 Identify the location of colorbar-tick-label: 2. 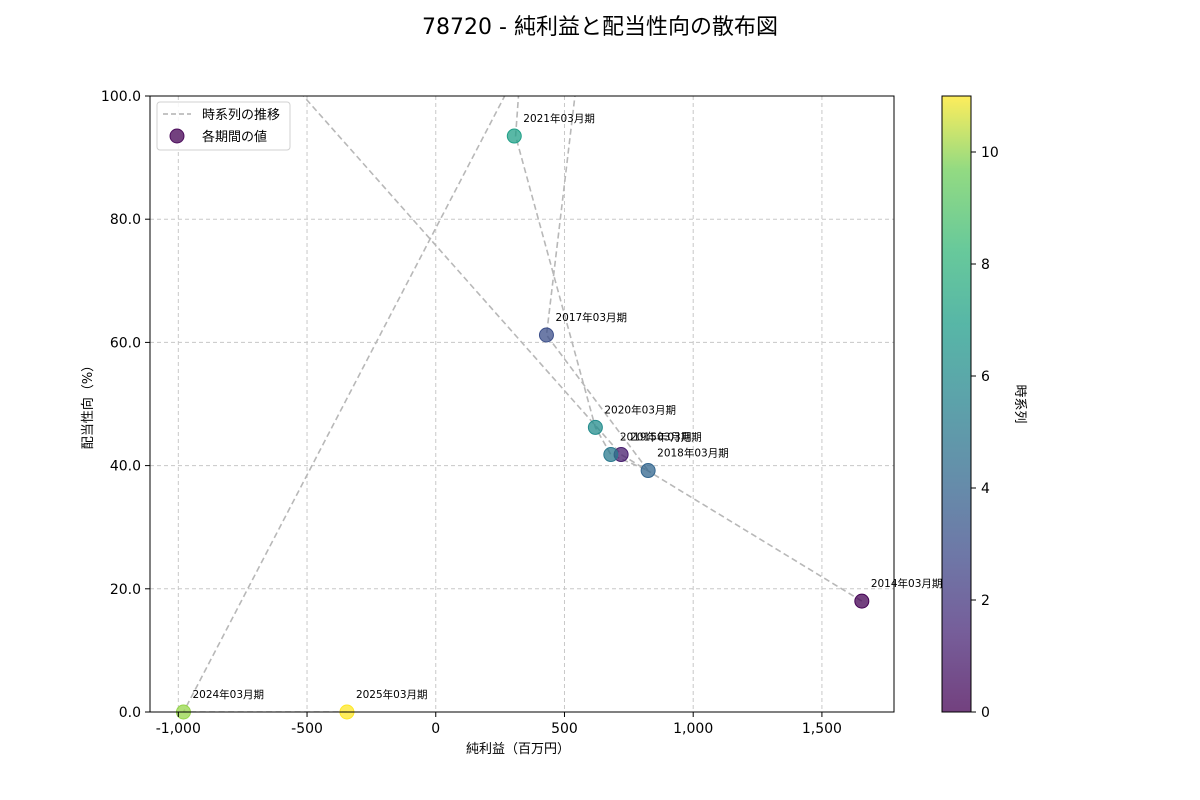
(985, 601).